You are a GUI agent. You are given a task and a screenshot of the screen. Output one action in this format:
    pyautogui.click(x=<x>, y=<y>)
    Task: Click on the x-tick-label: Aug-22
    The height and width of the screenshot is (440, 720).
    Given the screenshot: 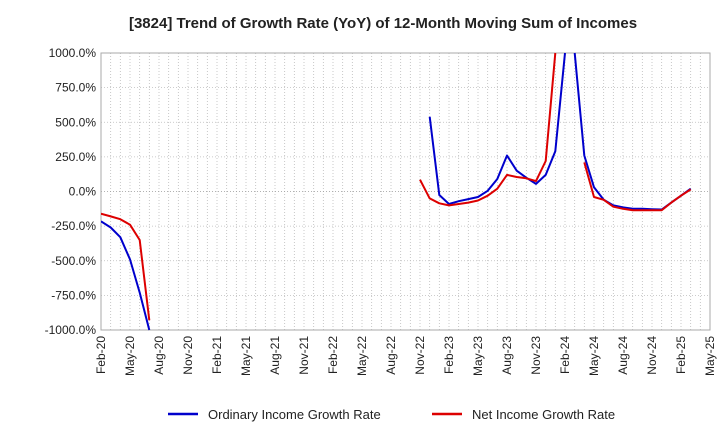 What is the action you would take?
    pyautogui.click(x=391, y=355)
    